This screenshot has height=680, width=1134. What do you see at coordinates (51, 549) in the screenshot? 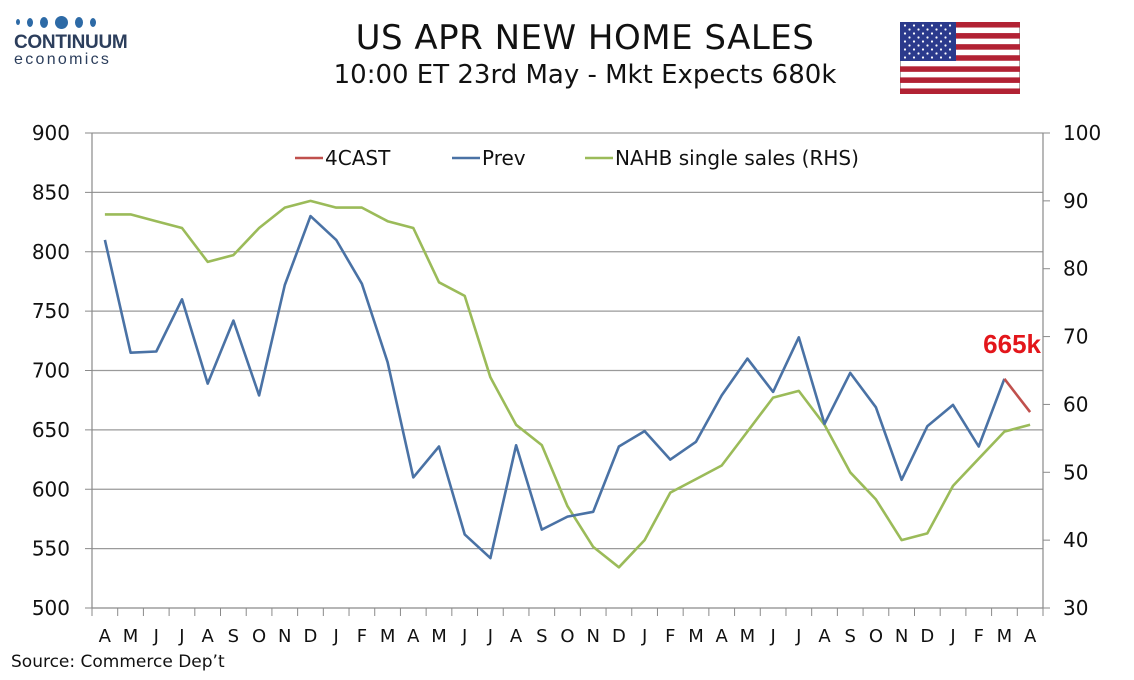
I see `left-tick-label: 550` at bounding box center [51, 549].